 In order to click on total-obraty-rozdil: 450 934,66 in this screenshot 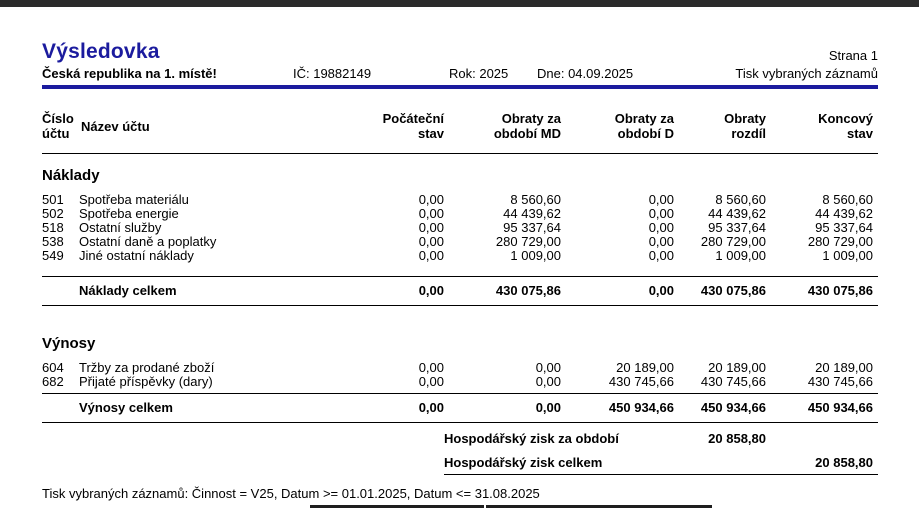, I will do `click(733, 407)`.